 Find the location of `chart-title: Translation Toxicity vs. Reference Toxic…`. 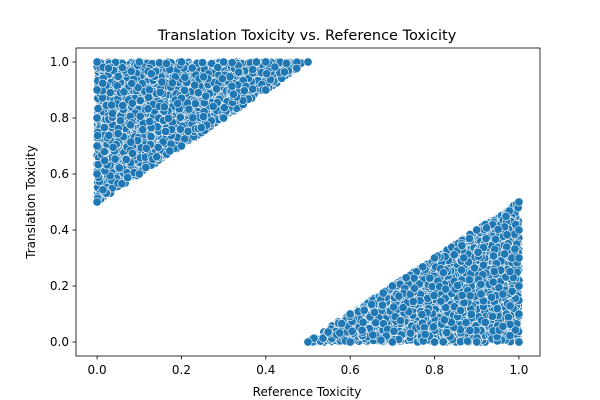

chart-title: Translation Toxicity vs. Reference Toxic… is located at coordinates (307, 36).